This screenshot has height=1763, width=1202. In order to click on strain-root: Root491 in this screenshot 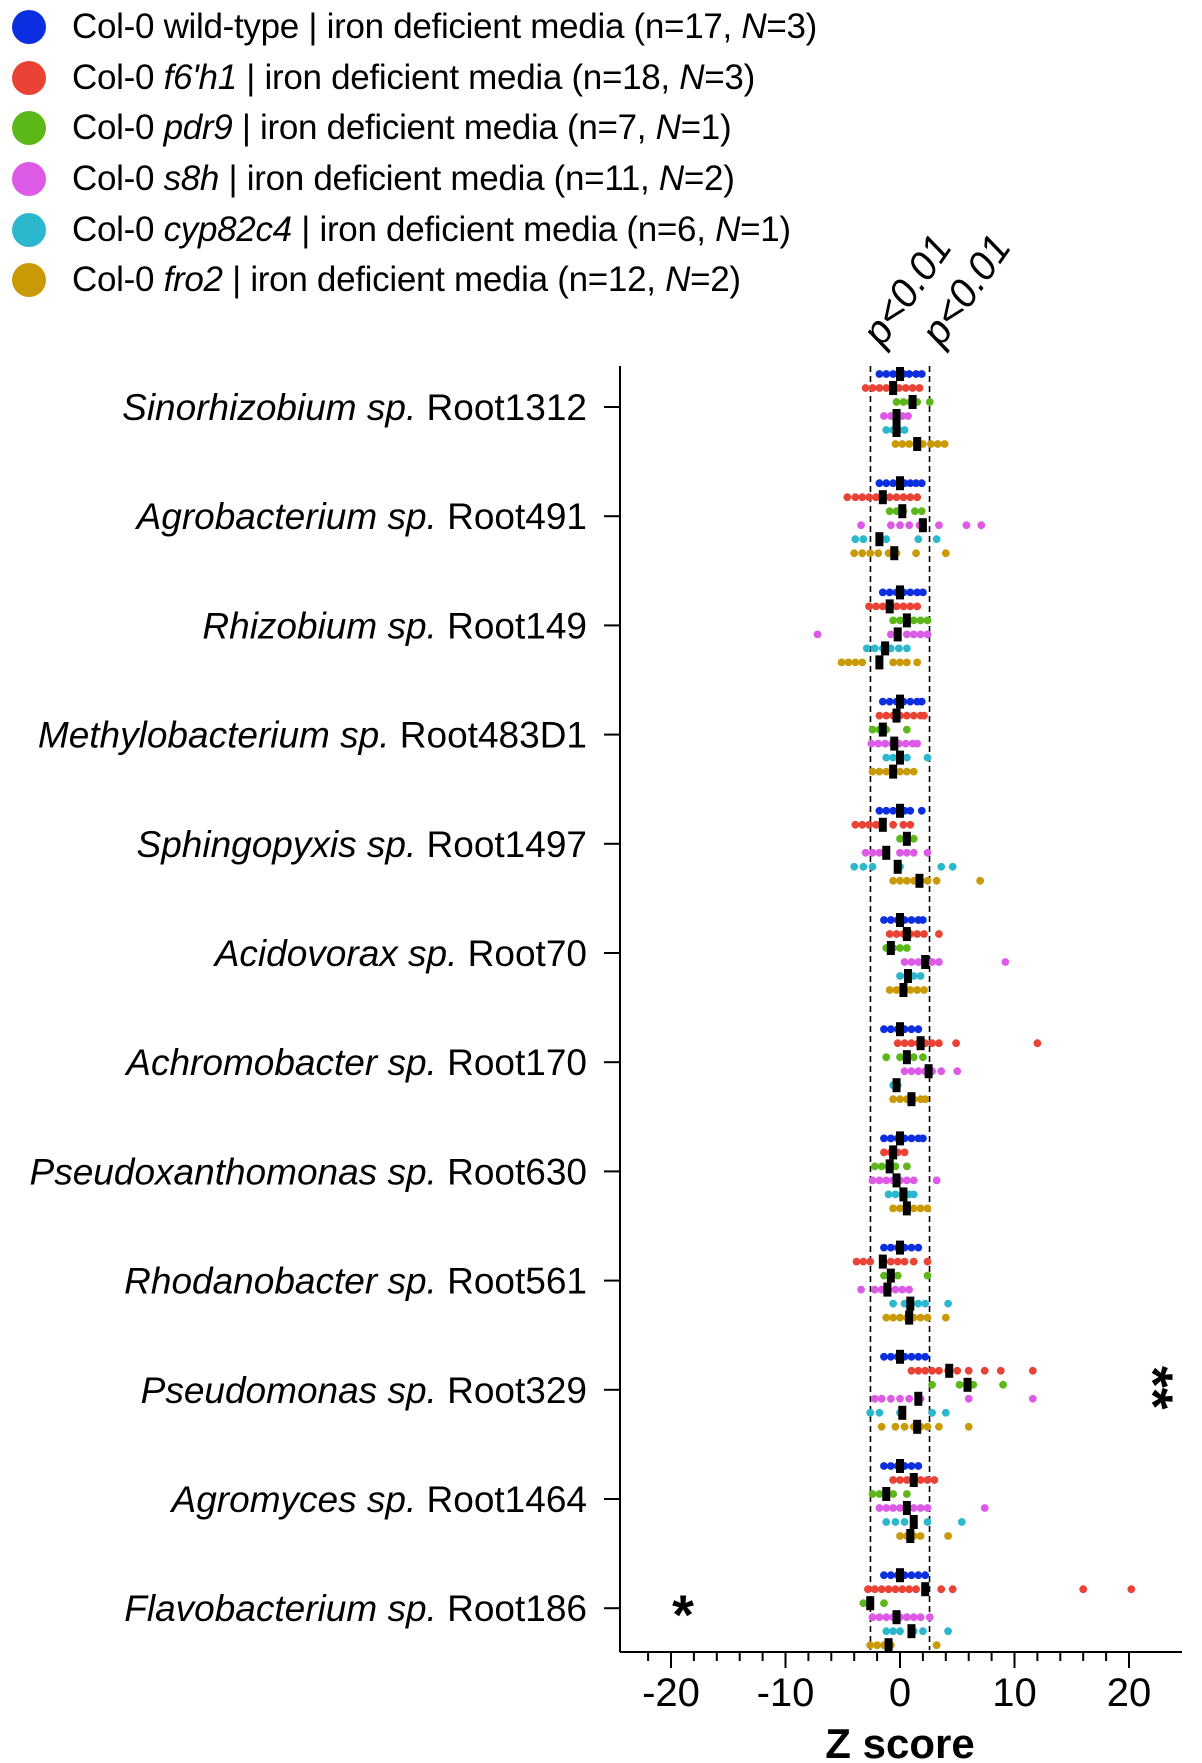, I will do `click(512, 516)`.